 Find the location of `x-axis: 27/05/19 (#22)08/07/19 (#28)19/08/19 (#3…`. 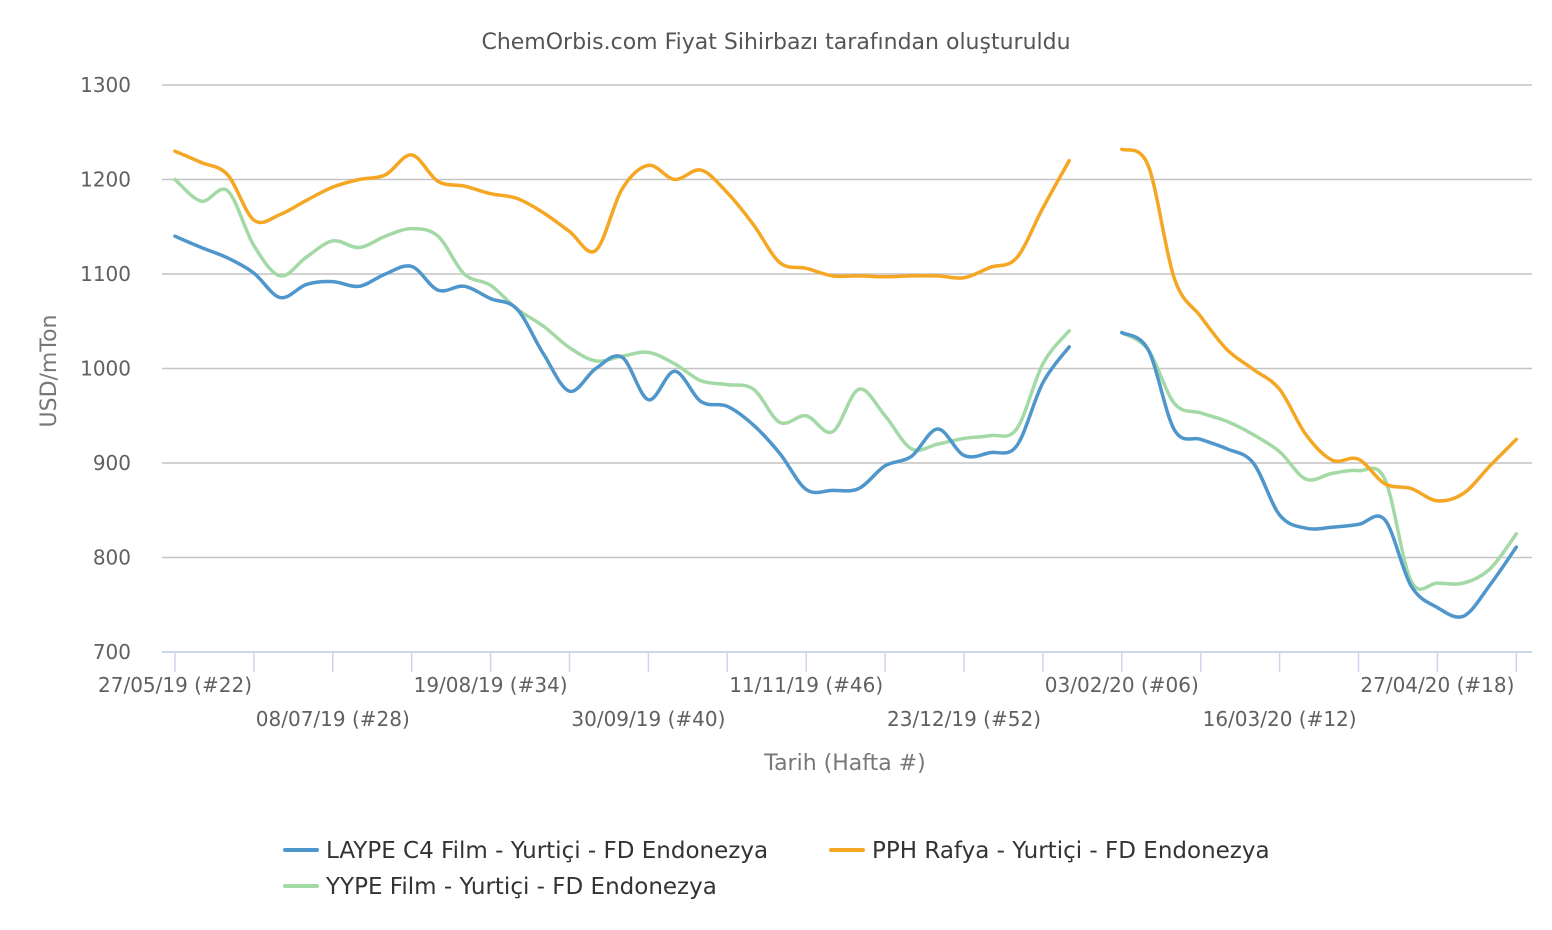

x-axis: 27/05/19 (#22)08/07/19 (#28)19/08/19 (#3… is located at coordinates (808, 691).